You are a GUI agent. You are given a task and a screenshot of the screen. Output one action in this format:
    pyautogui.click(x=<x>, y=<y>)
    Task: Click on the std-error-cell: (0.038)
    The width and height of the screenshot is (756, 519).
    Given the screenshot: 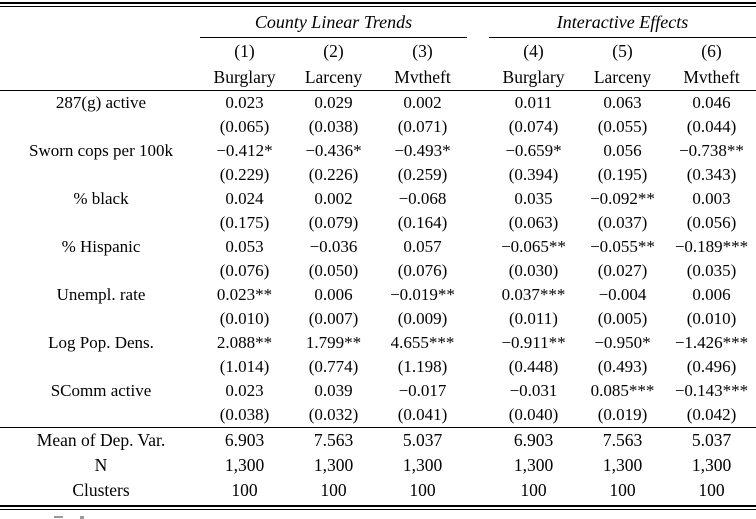 What is the action you would take?
    pyautogui.click(x=244, y=414)
    